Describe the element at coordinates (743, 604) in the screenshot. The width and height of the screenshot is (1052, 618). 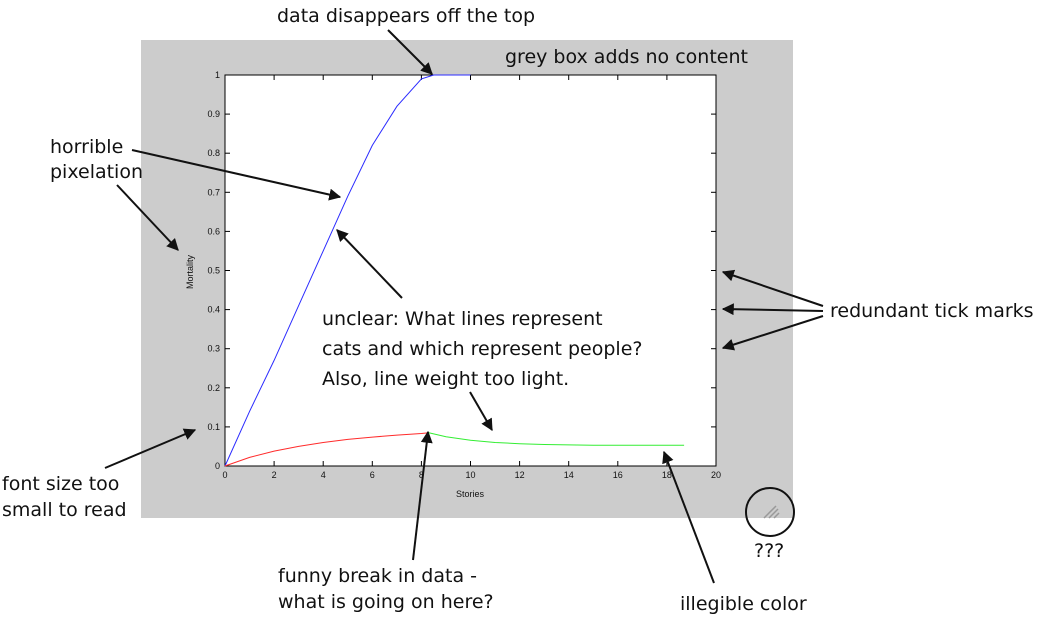
I see `annotation-color: illegible color` at that location.